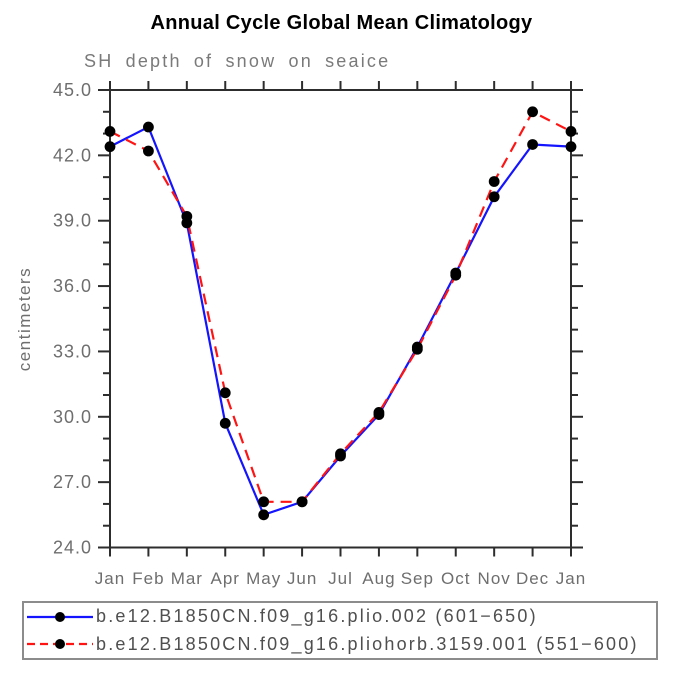 Image resolution: width=683 pixels, height=682 pixels. Describe the element at coordinates (494, 578) in the screenshot. I see `x-tick-label: Nov` at that location.